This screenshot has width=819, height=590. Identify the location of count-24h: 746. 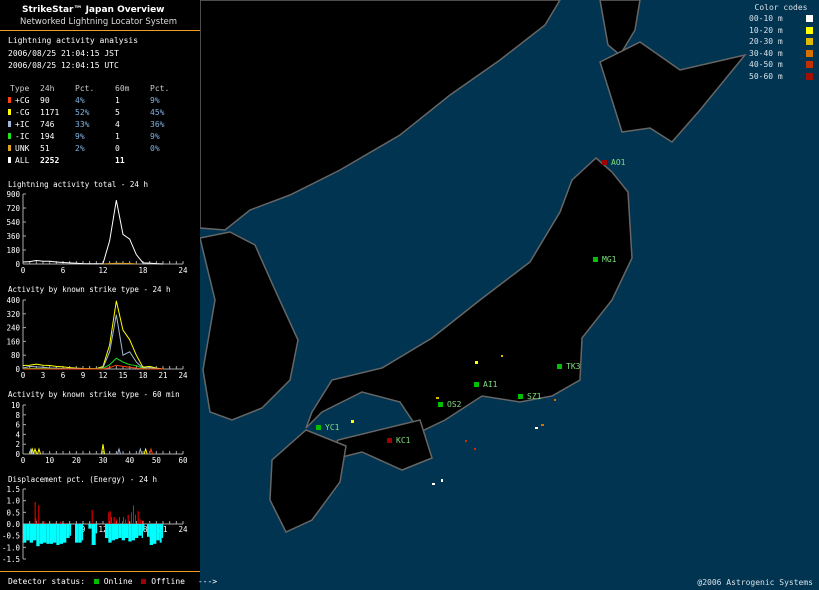
(47, 124).